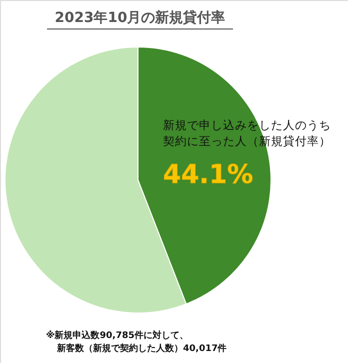 This screenshot has width=348, height=363. I want to click on text: ※新規申込数90,785件に対して、新客数（新規で契約した人数）40,017件, so click(136, 342).